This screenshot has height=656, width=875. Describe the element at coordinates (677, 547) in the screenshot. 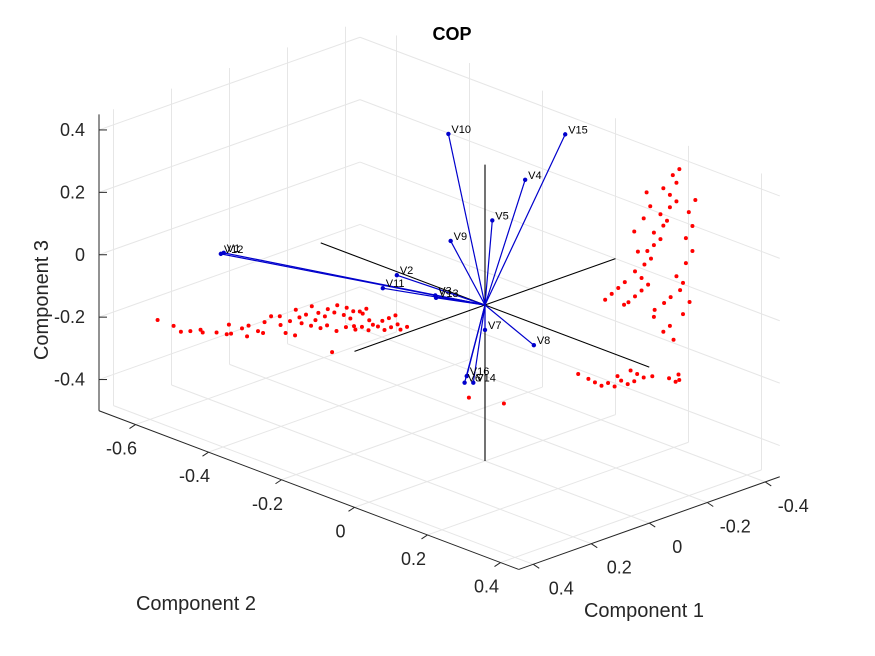

I see `y-tick-label: 0` at that location.